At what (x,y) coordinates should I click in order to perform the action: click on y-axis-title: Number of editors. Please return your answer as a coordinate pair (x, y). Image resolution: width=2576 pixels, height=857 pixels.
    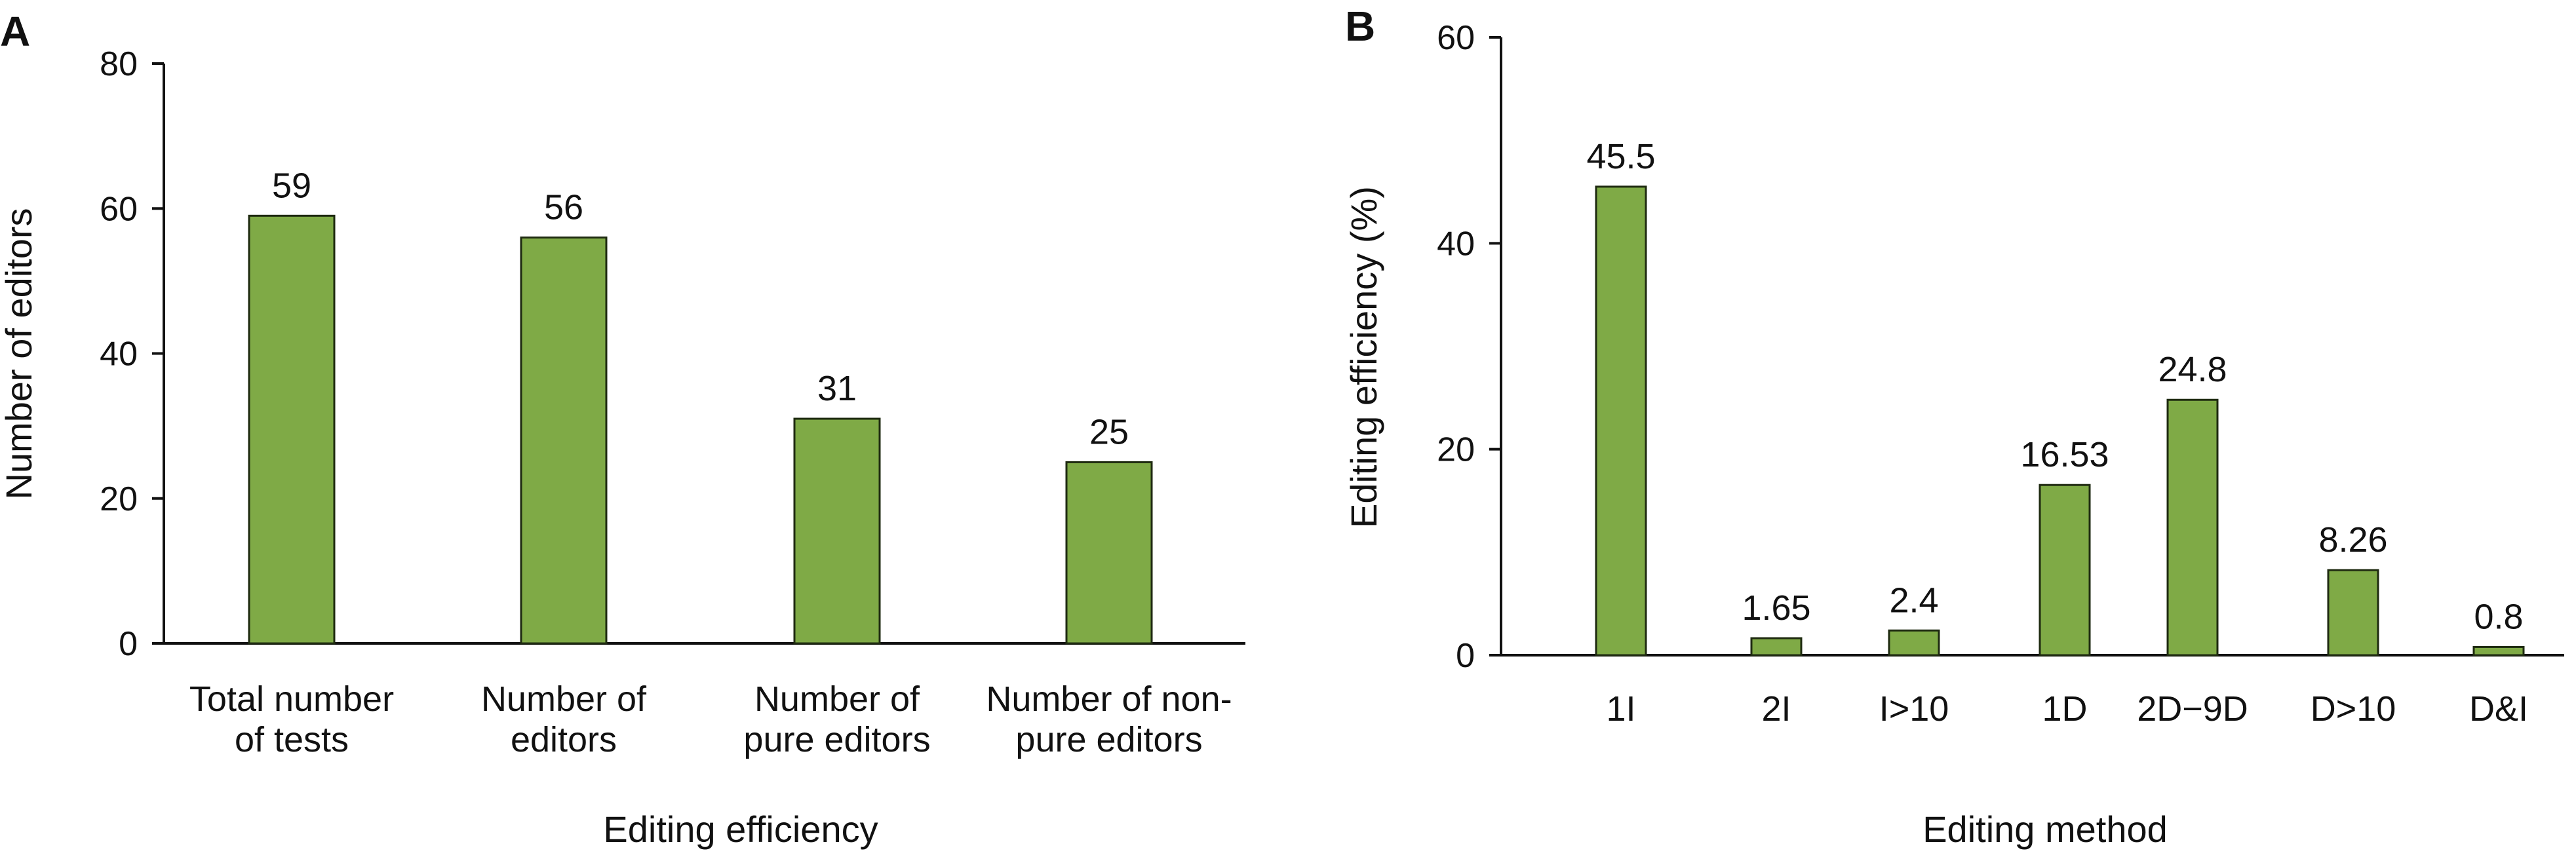
    Looking at the image, I should click on (19, 353).